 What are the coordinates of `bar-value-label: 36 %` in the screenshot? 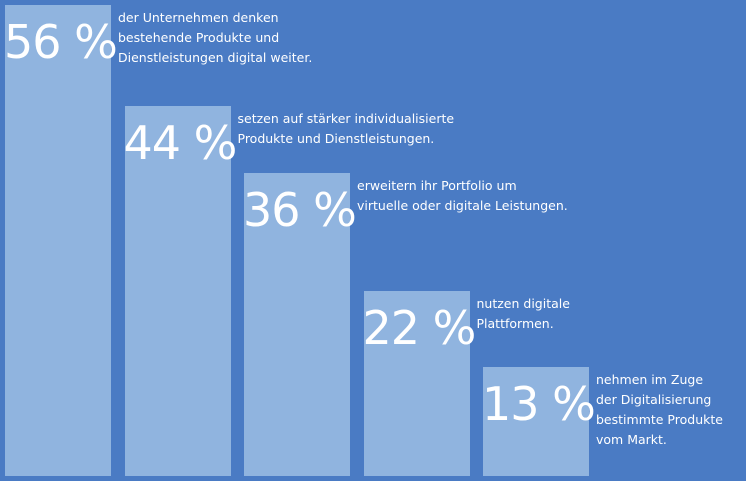 It's located at (300, 210).